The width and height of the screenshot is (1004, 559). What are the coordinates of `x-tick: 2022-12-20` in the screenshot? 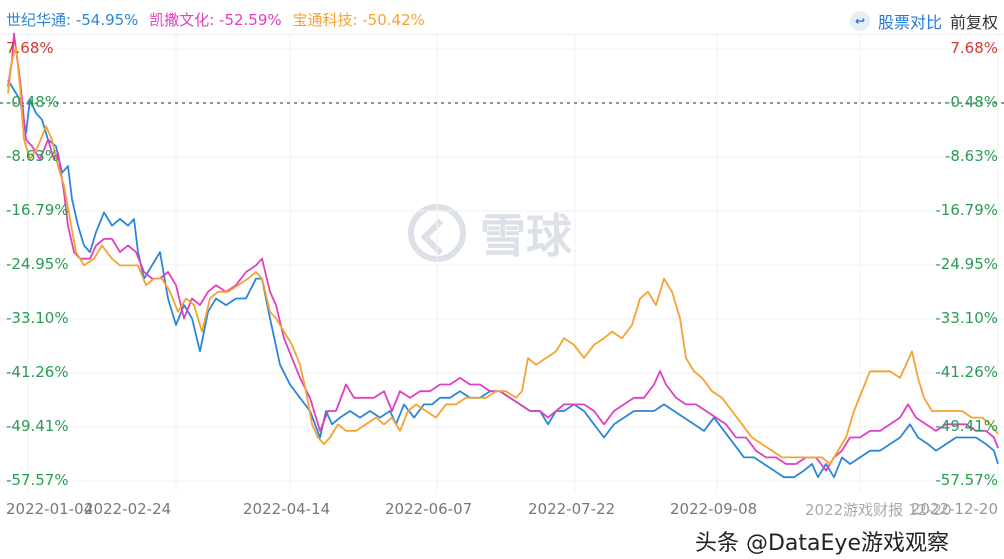 It's located at (954, 509).